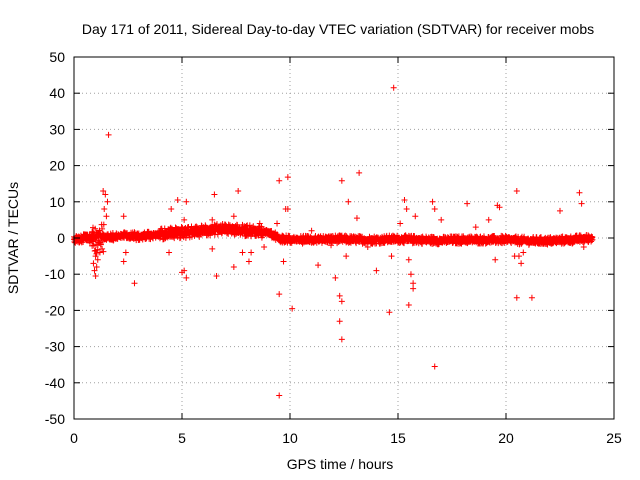 The height and width of the screenshot is (480, 640). I want to click on y-tick-label: 0, so click(61, 238).